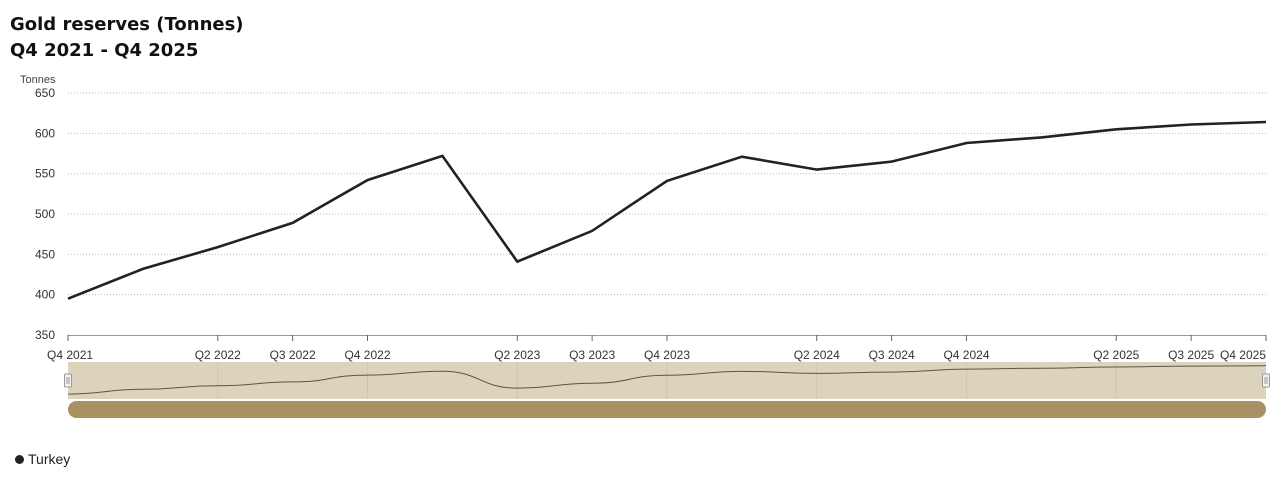  I want to click on y-tick-label: 650, so click(45, 93).